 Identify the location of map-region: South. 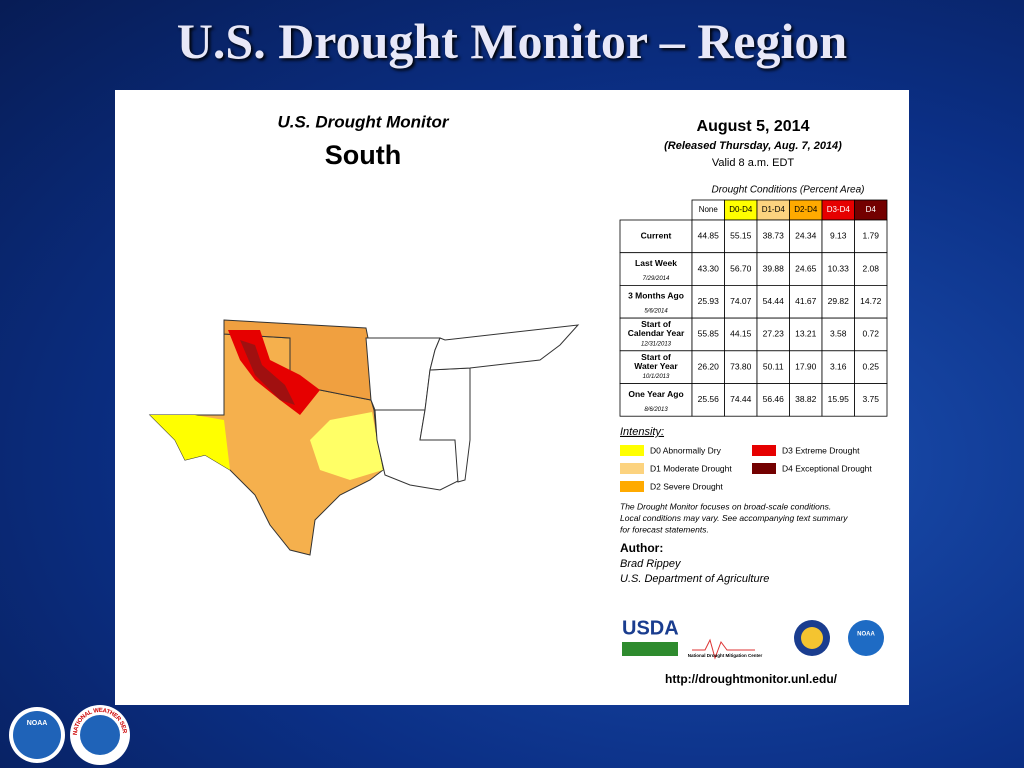
(363, 155).